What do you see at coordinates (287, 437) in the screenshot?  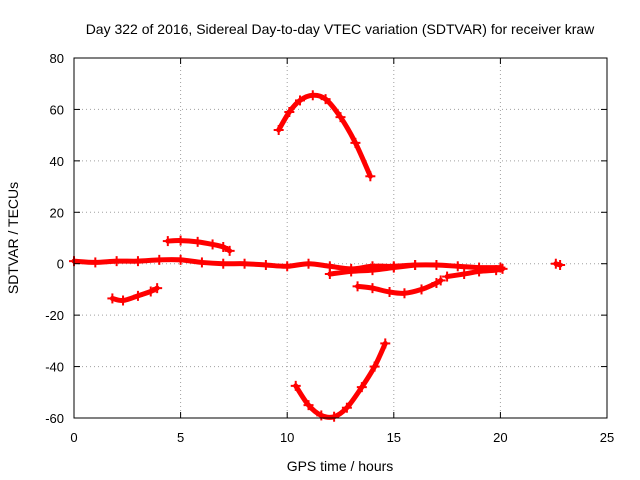 I see `x-tick-label: 10` at bounding box center [287, 437].